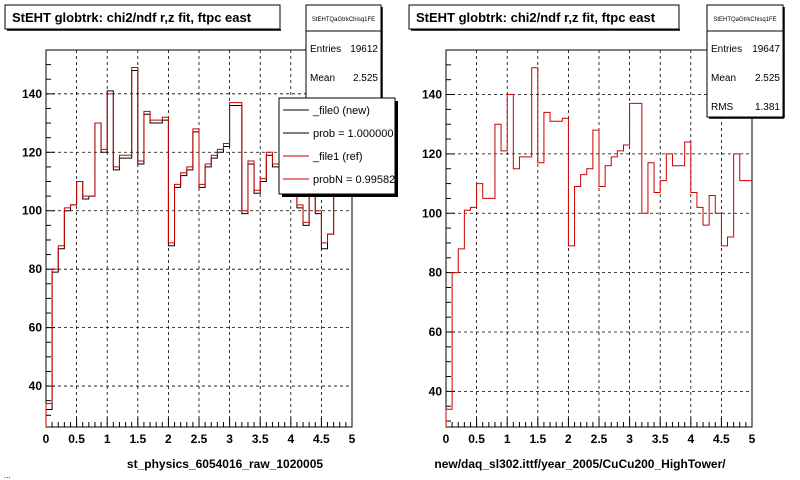 The width and height of the screenshot is (800, 480). I want to click on stats-box, so click(745, 61).